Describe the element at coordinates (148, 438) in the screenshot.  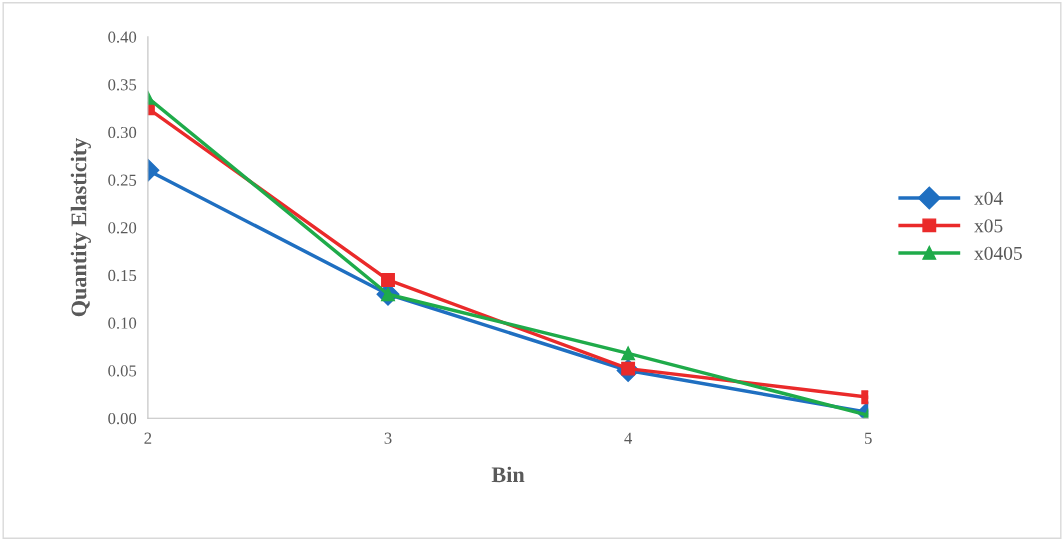
I see `x-tick-label: 2` at that location.